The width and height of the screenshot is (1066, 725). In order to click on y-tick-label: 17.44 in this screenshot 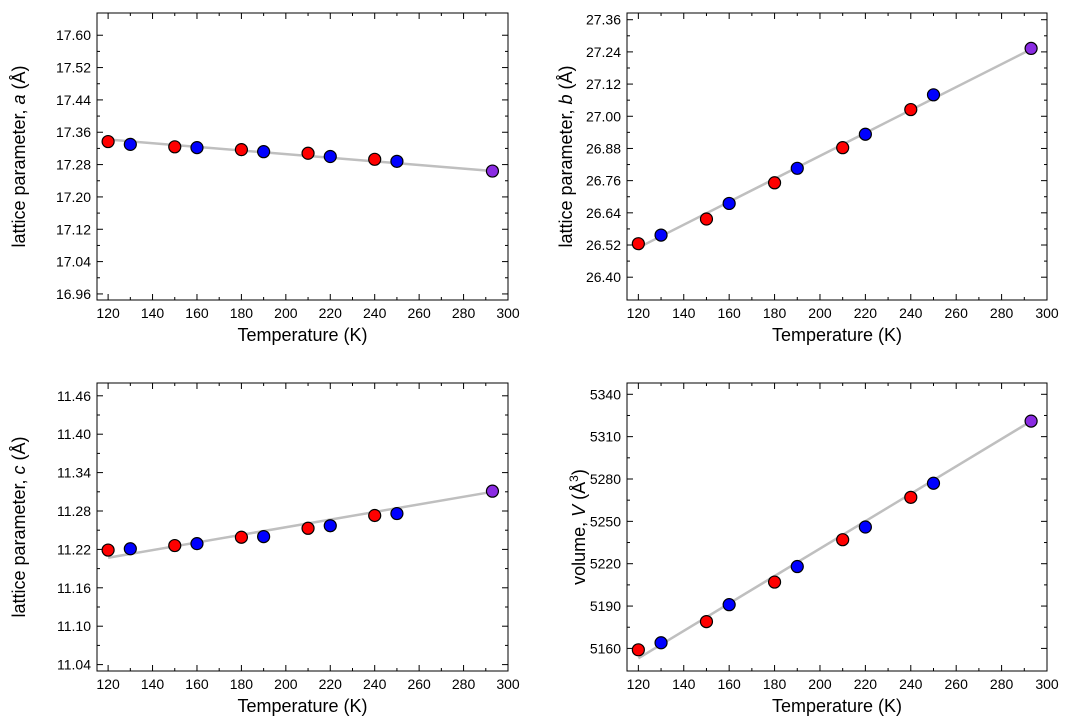, I will do `click(73, 100)`.